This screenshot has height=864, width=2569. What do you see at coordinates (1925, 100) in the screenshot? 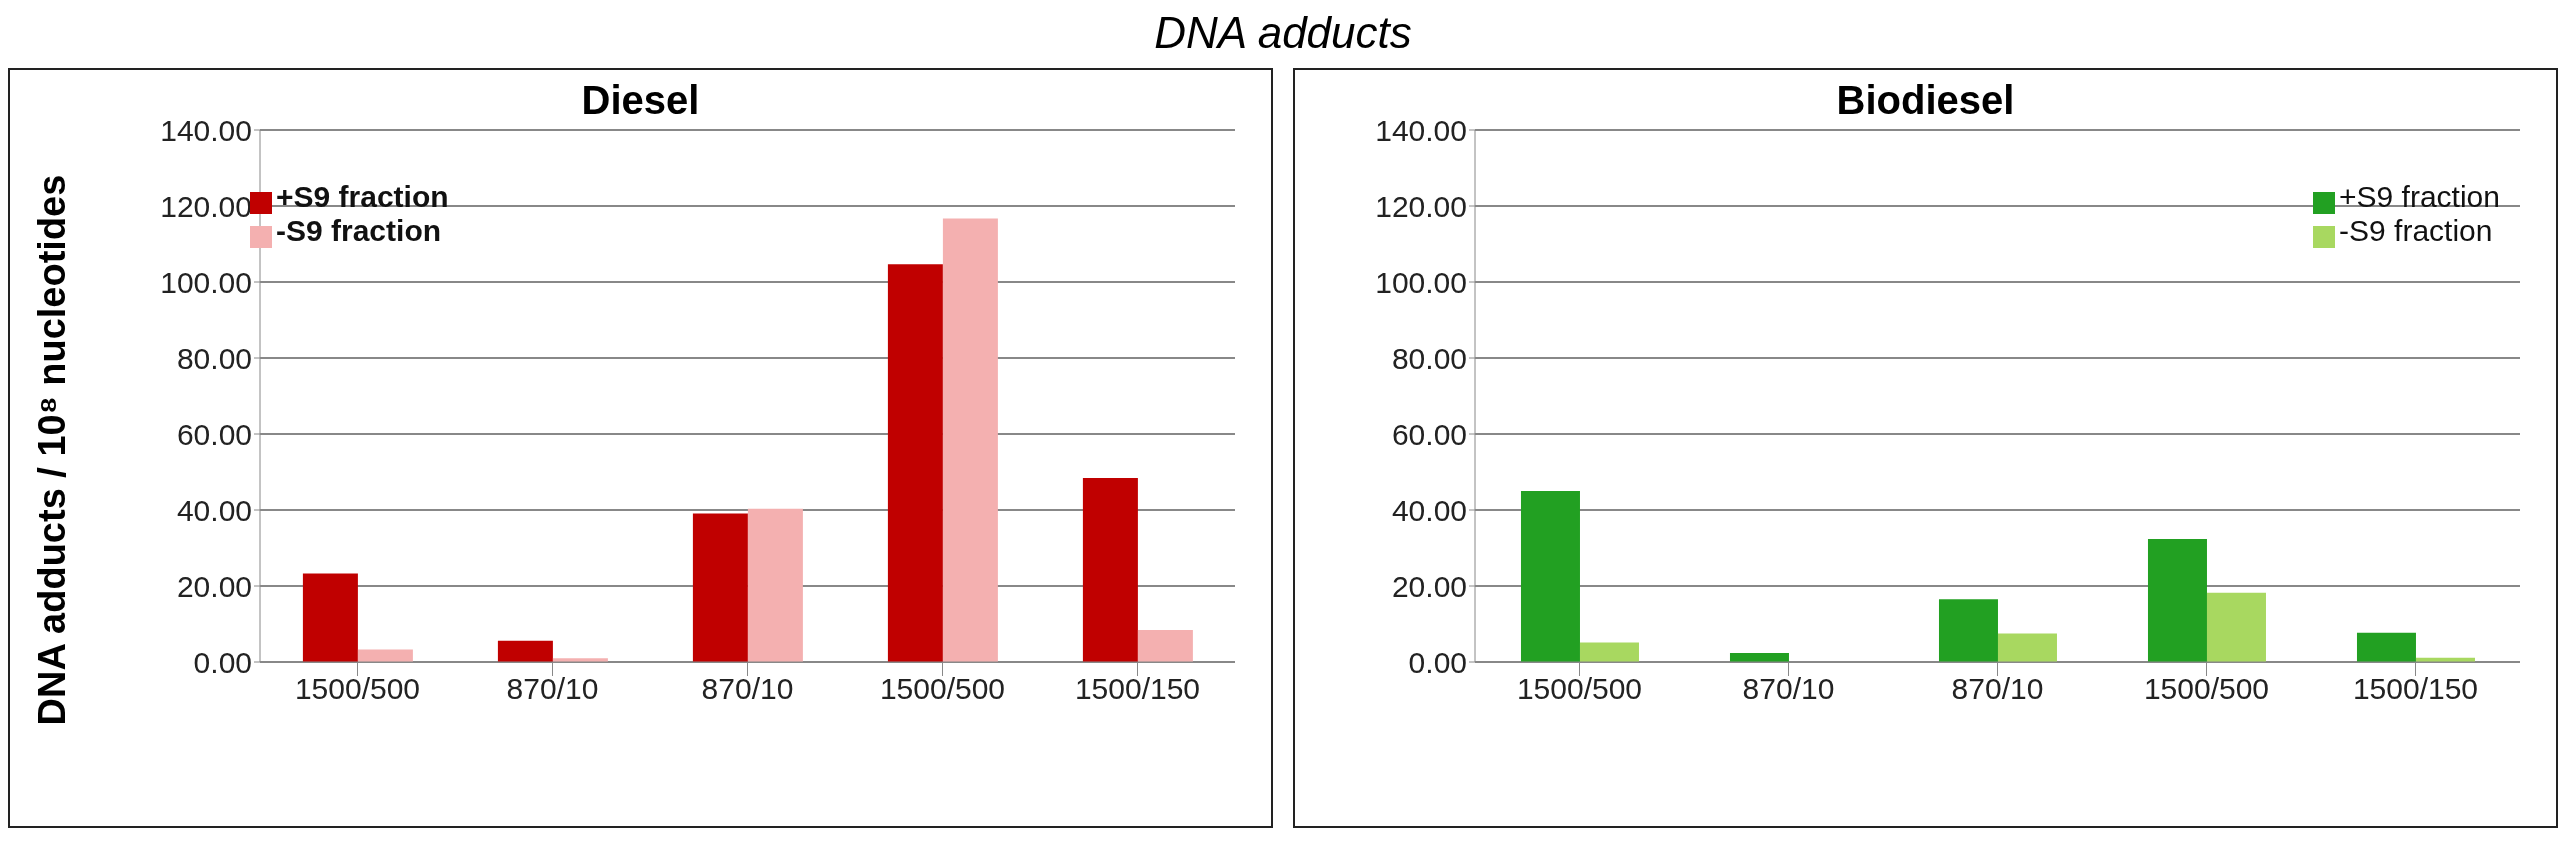
I see `chart-title: Biodiesel` at bounding box center [1925, 100].